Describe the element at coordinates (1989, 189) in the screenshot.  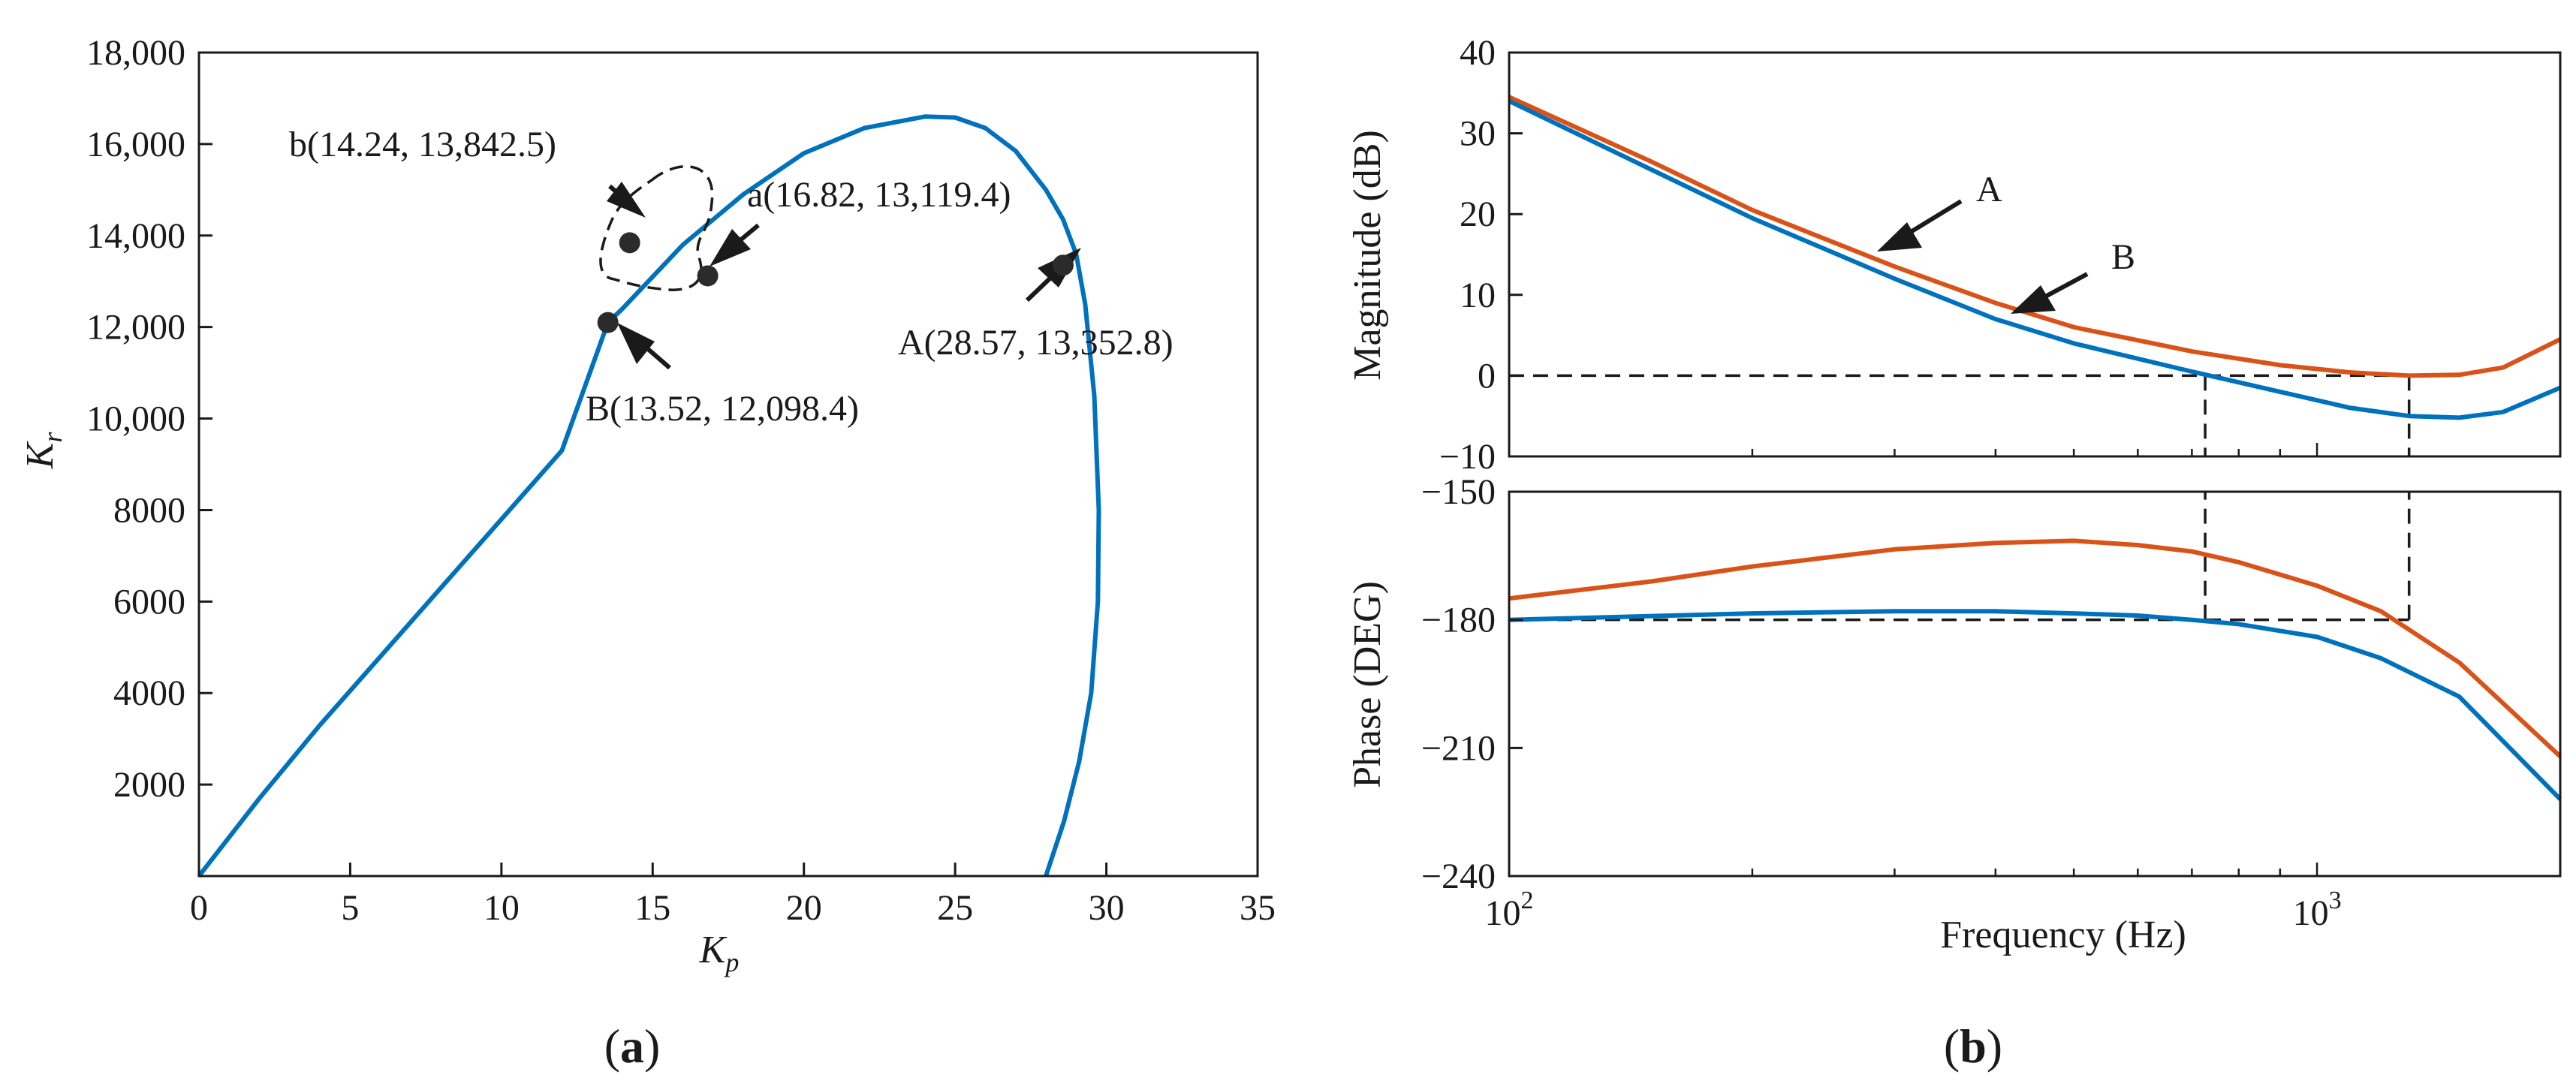
I see `series-label-A: A` at that location.